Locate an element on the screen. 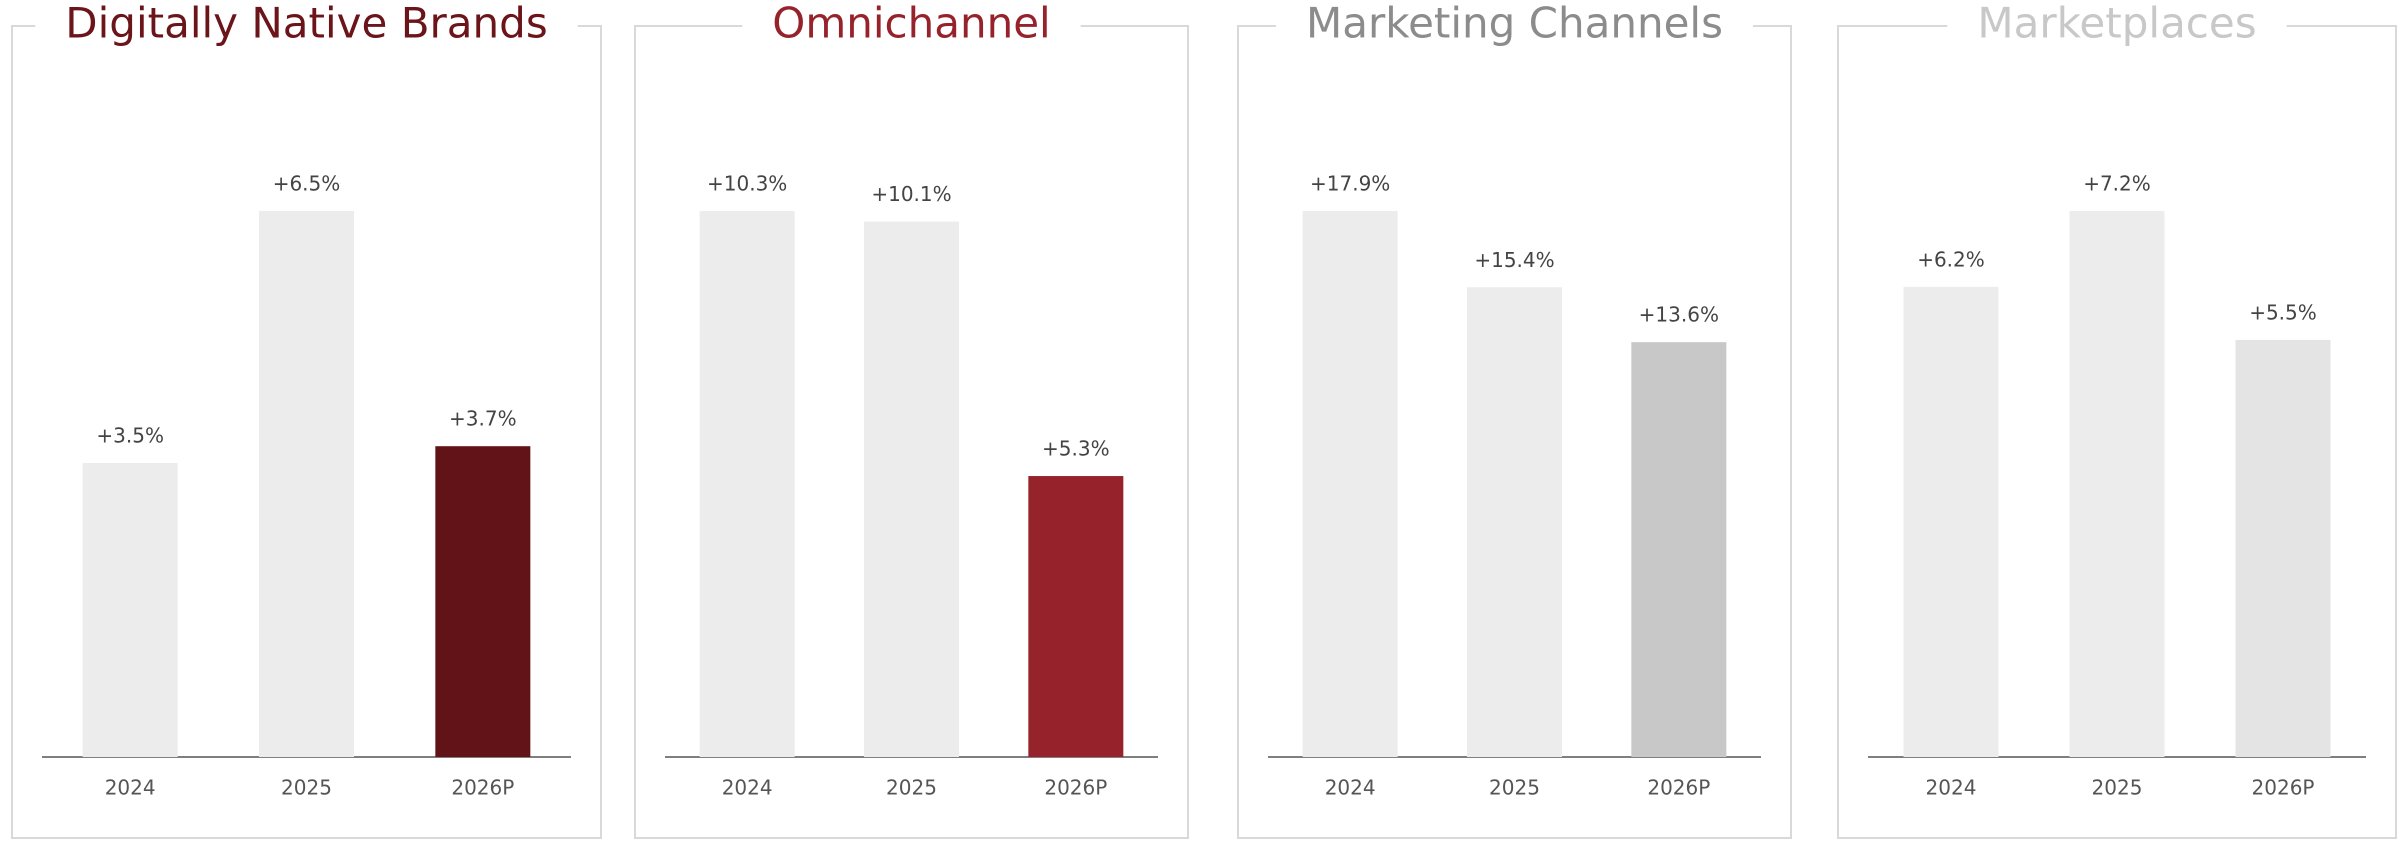 The image size is (2400, 842). value-label: +10.1% is located at coordinates (911, 194).